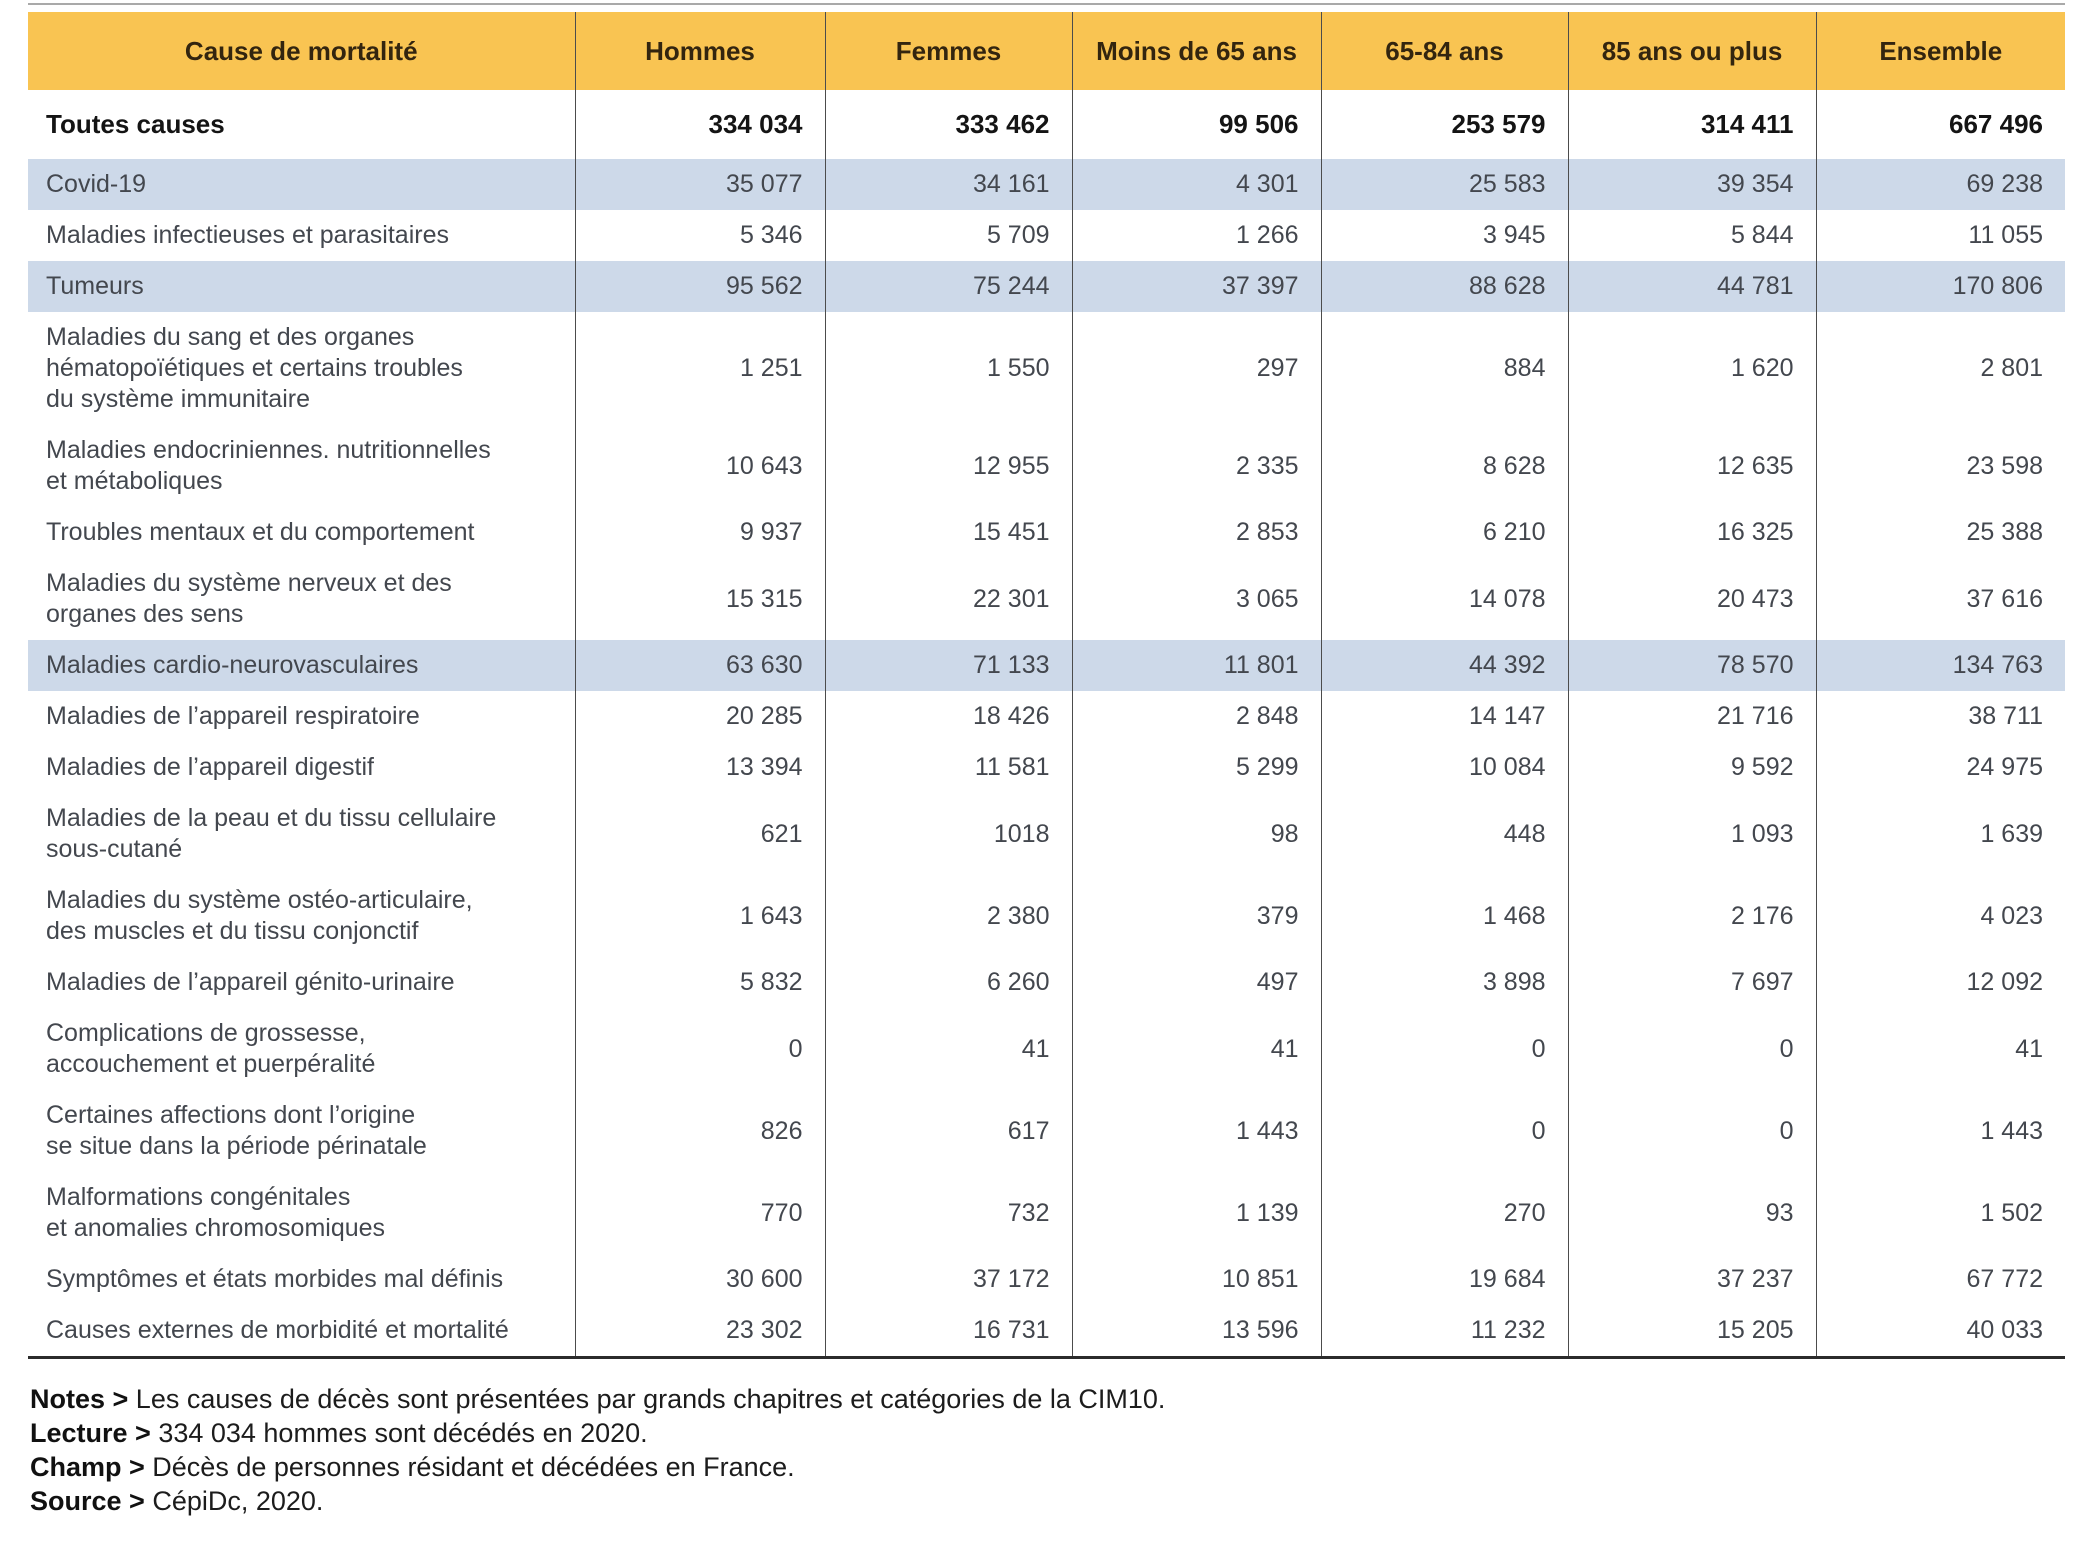 The height and width of the screenshot is (1547, 2096). Describe the element at coordinates (1691, 1332) in the screenshot. I see `table-row-causes-externes-de-morbidite-value: 15 205` at that location.